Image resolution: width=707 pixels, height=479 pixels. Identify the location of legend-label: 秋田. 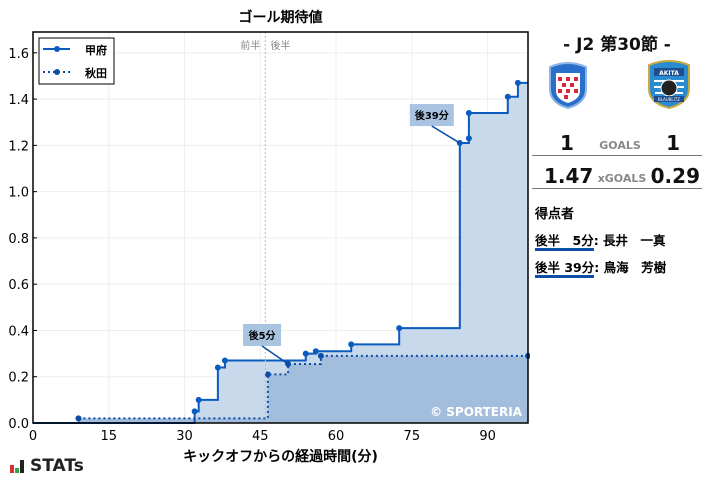
(96, 73).